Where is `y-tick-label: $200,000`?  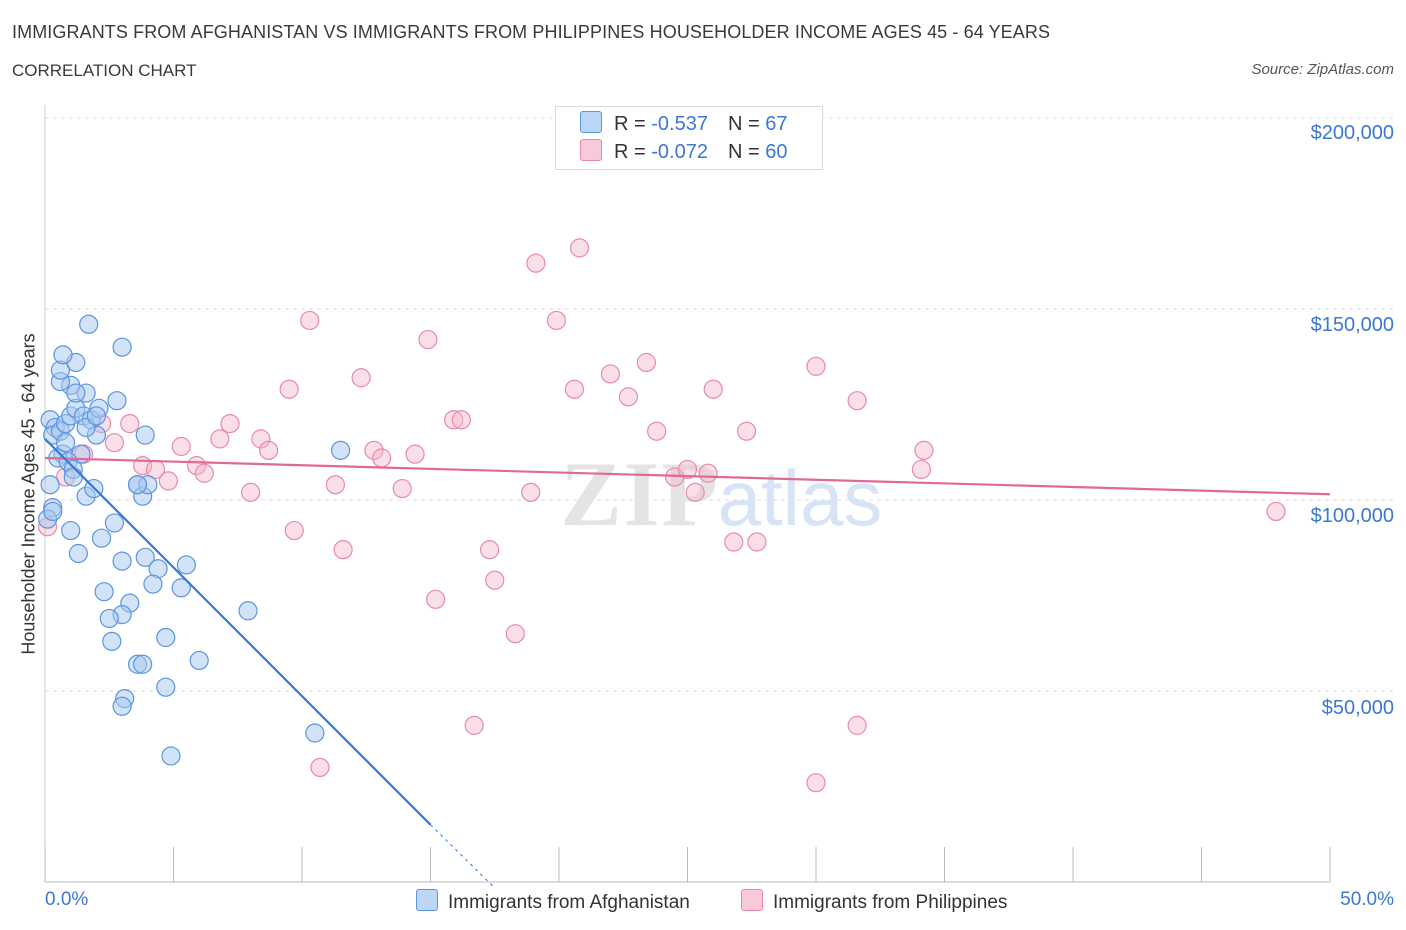 y-tick-label: $200,000 is located at coordinates (1352, 133).